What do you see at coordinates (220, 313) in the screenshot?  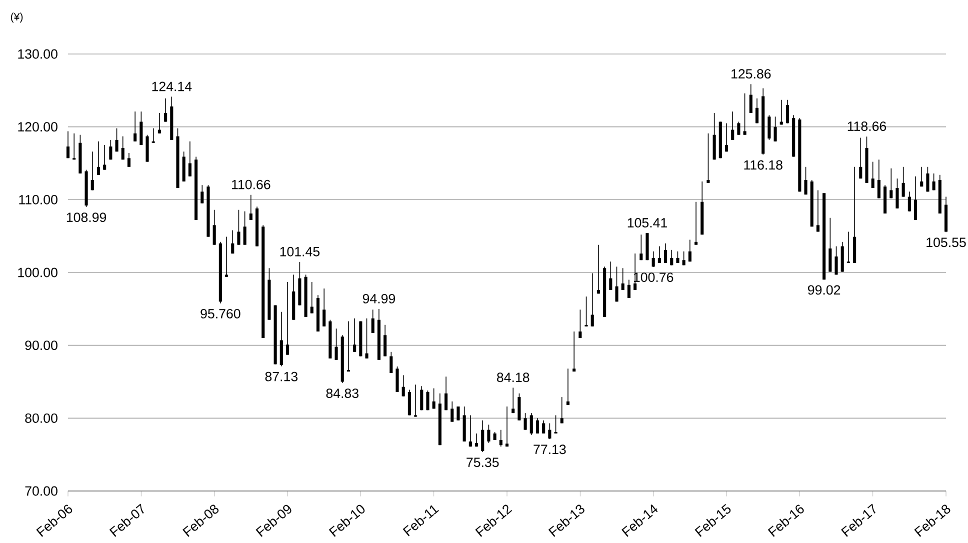 I see `annotation: 95.760` at bounding box center [220, 313].